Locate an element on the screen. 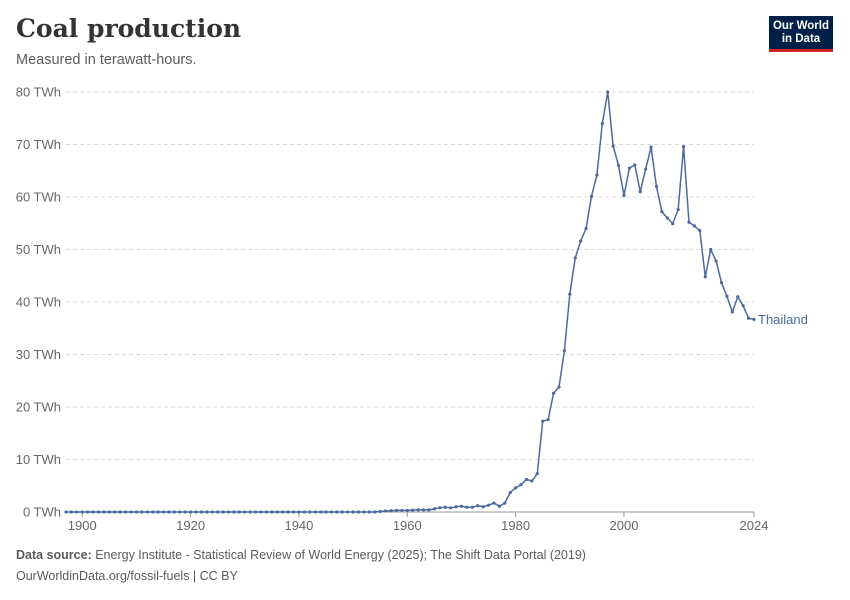  y-tick-label: 70 TWh is located at coordinates (38, 144).